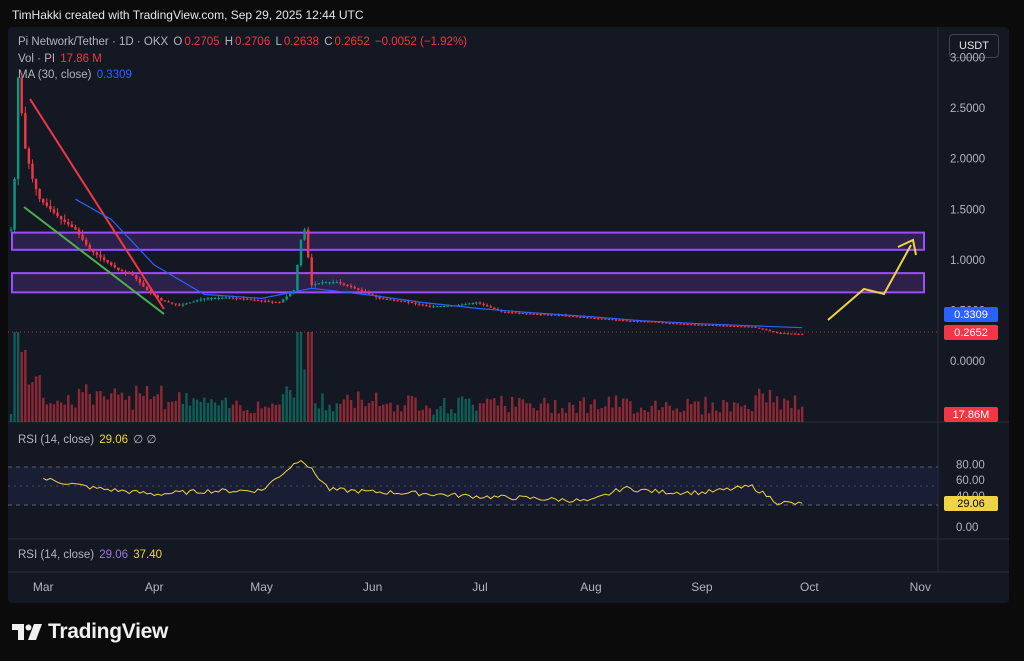 This screenshot has width=1024, height=661. I want to click on currency-button: USDT, so click(974, 46).